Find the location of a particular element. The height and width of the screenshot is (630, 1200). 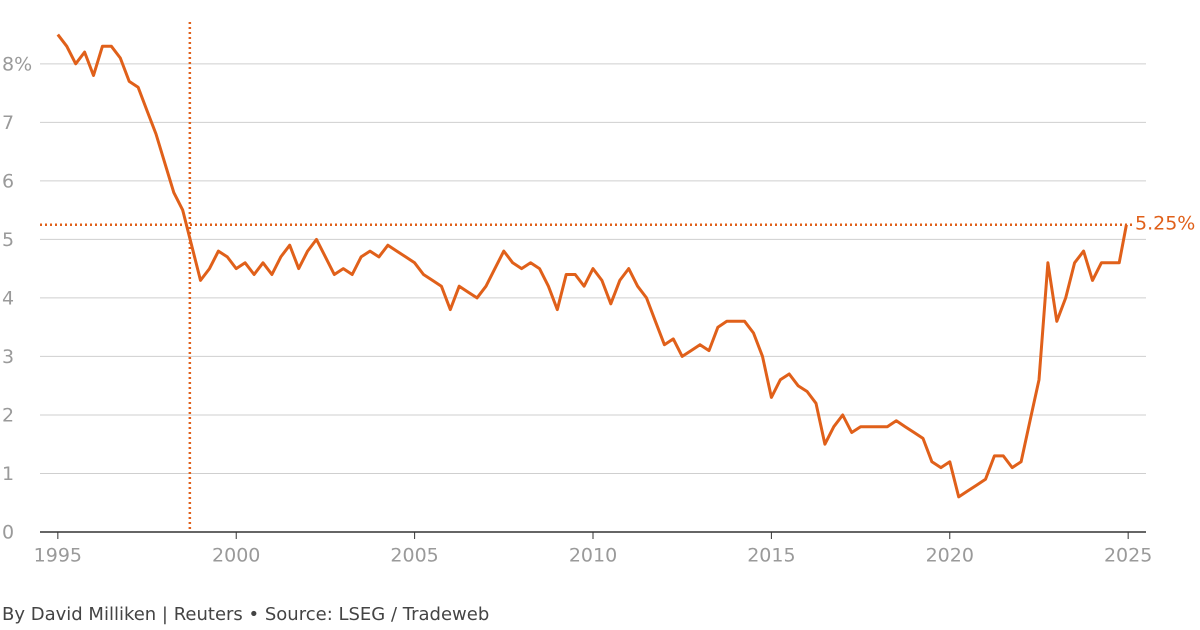

reference-label: 5.25% is located at coordinates (1165, 223).